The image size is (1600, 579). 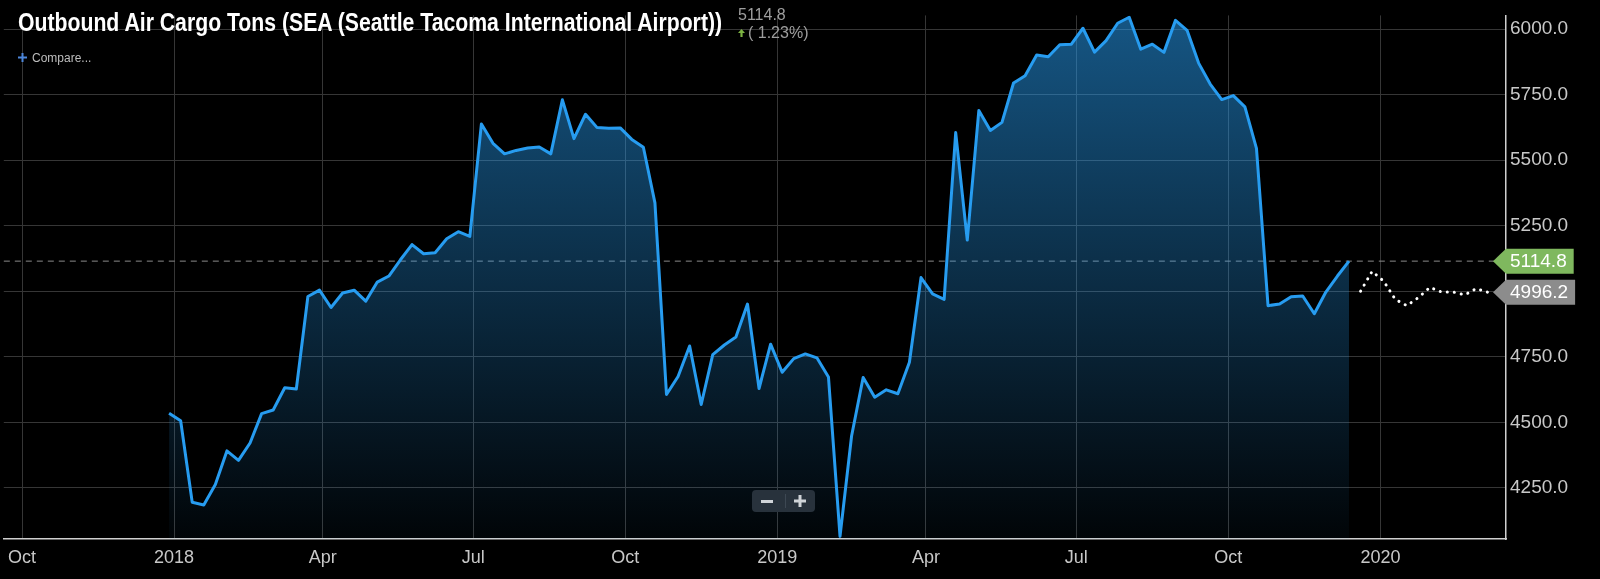 I want to click on y-tick-label: 5250.0, so click(x=1539, y=224).